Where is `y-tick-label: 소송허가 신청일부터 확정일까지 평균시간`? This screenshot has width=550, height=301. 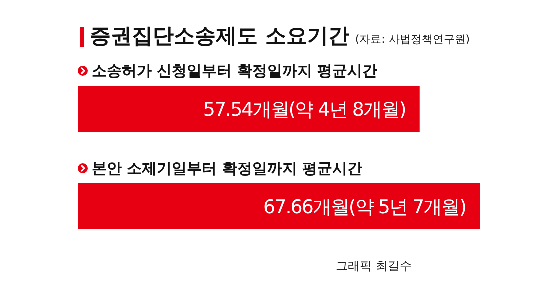
y-tick-label: 소송허가 신청일부터 확정일까지 평균시간 is located at coordinates (235, 71).